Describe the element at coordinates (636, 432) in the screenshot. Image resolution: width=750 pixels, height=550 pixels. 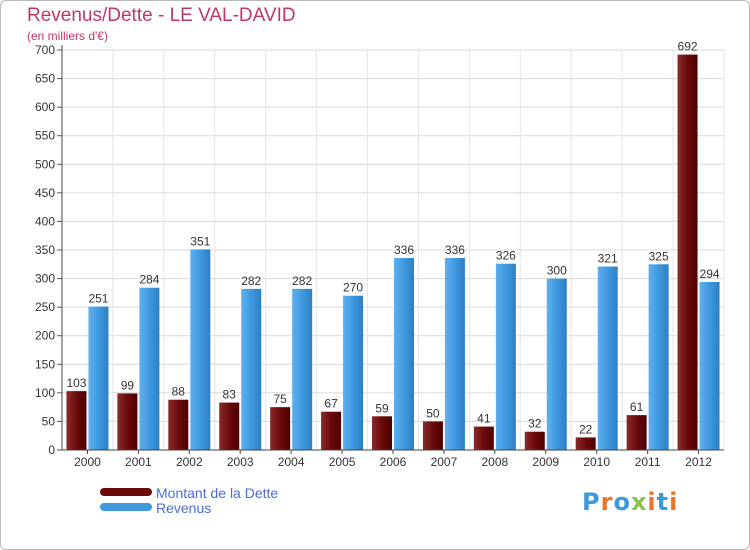
I see `bar-debt-2011` at that location.